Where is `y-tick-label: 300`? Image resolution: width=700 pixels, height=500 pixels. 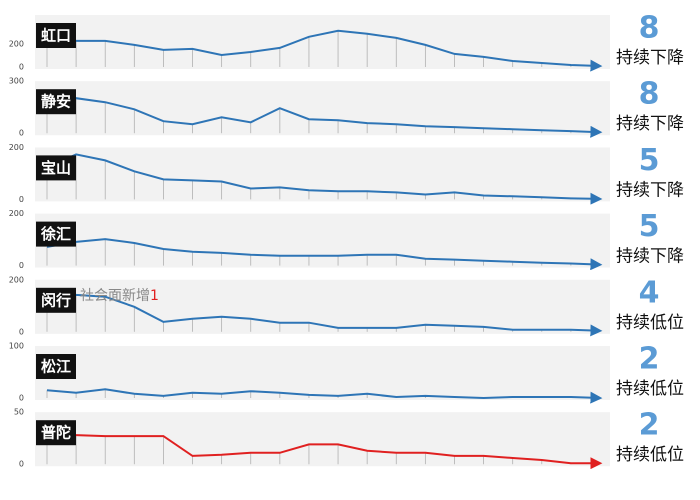 y-tick-label: 300 is located at coordinates (16, 81).